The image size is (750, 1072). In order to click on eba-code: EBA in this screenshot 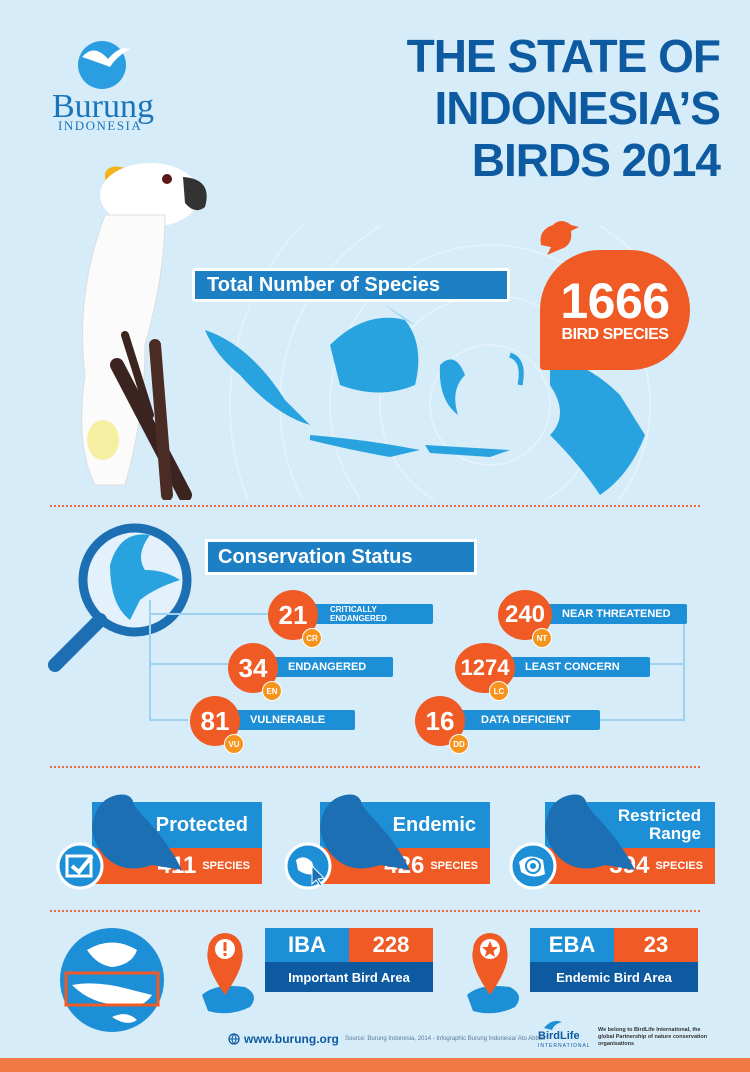, I will do `click(572, 945)`.